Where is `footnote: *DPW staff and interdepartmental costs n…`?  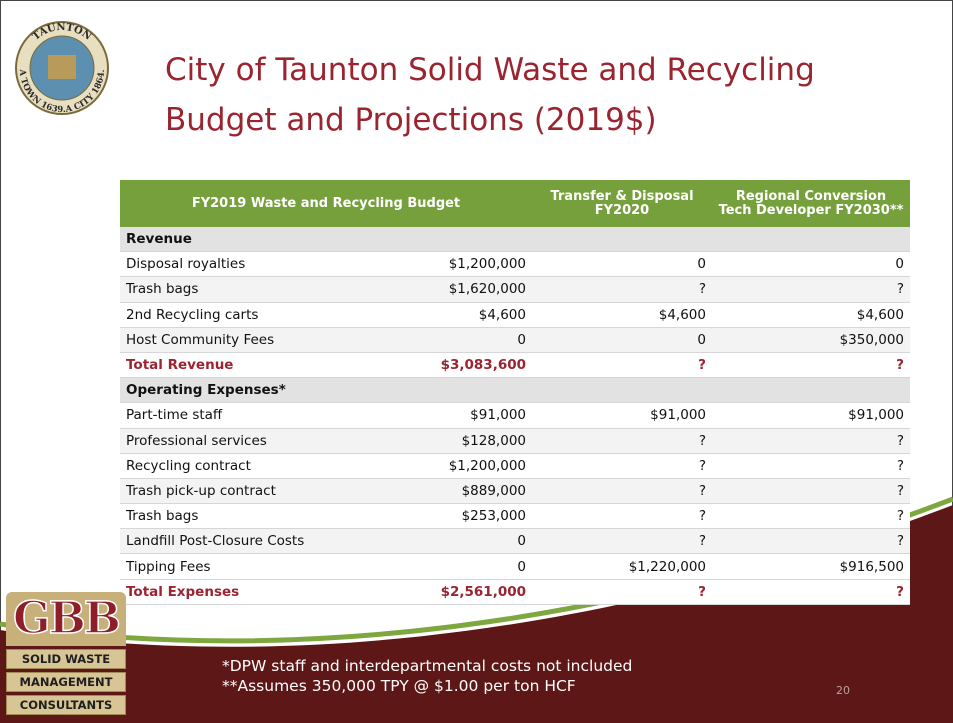
footnote: *DPW staff and interdepartmental costs n… is located at coordinates (427, 666).